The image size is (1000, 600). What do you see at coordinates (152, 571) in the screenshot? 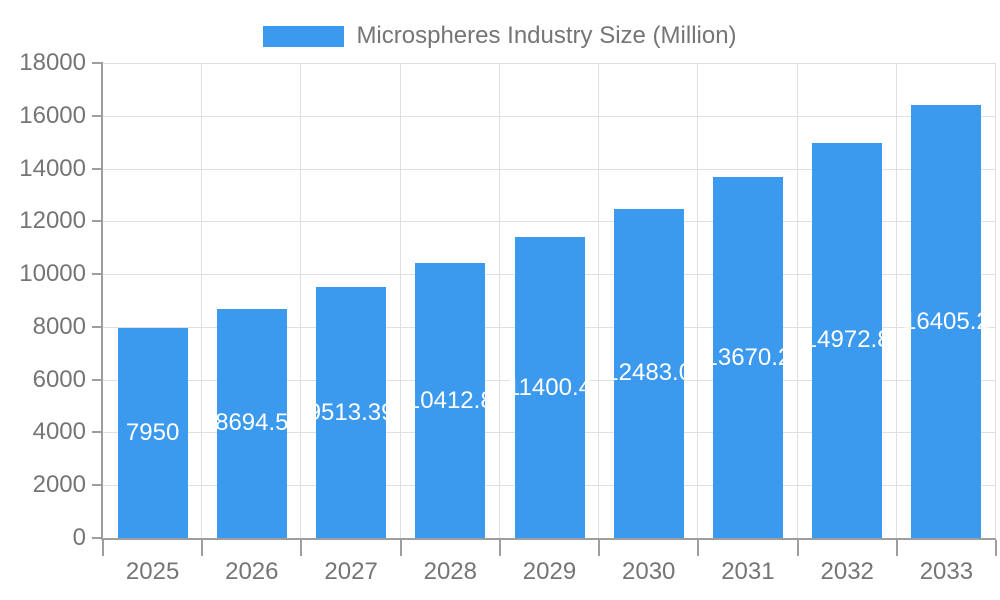
I see `x-axis-label: 2025` at bounding box center [152, 571].